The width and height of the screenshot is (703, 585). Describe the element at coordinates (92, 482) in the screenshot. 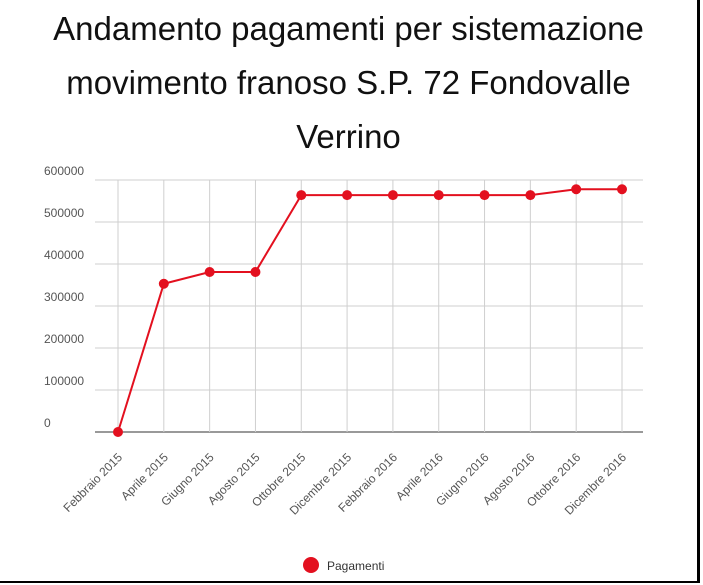

I see `x-tick-label: Febbraio 2015` at that location.